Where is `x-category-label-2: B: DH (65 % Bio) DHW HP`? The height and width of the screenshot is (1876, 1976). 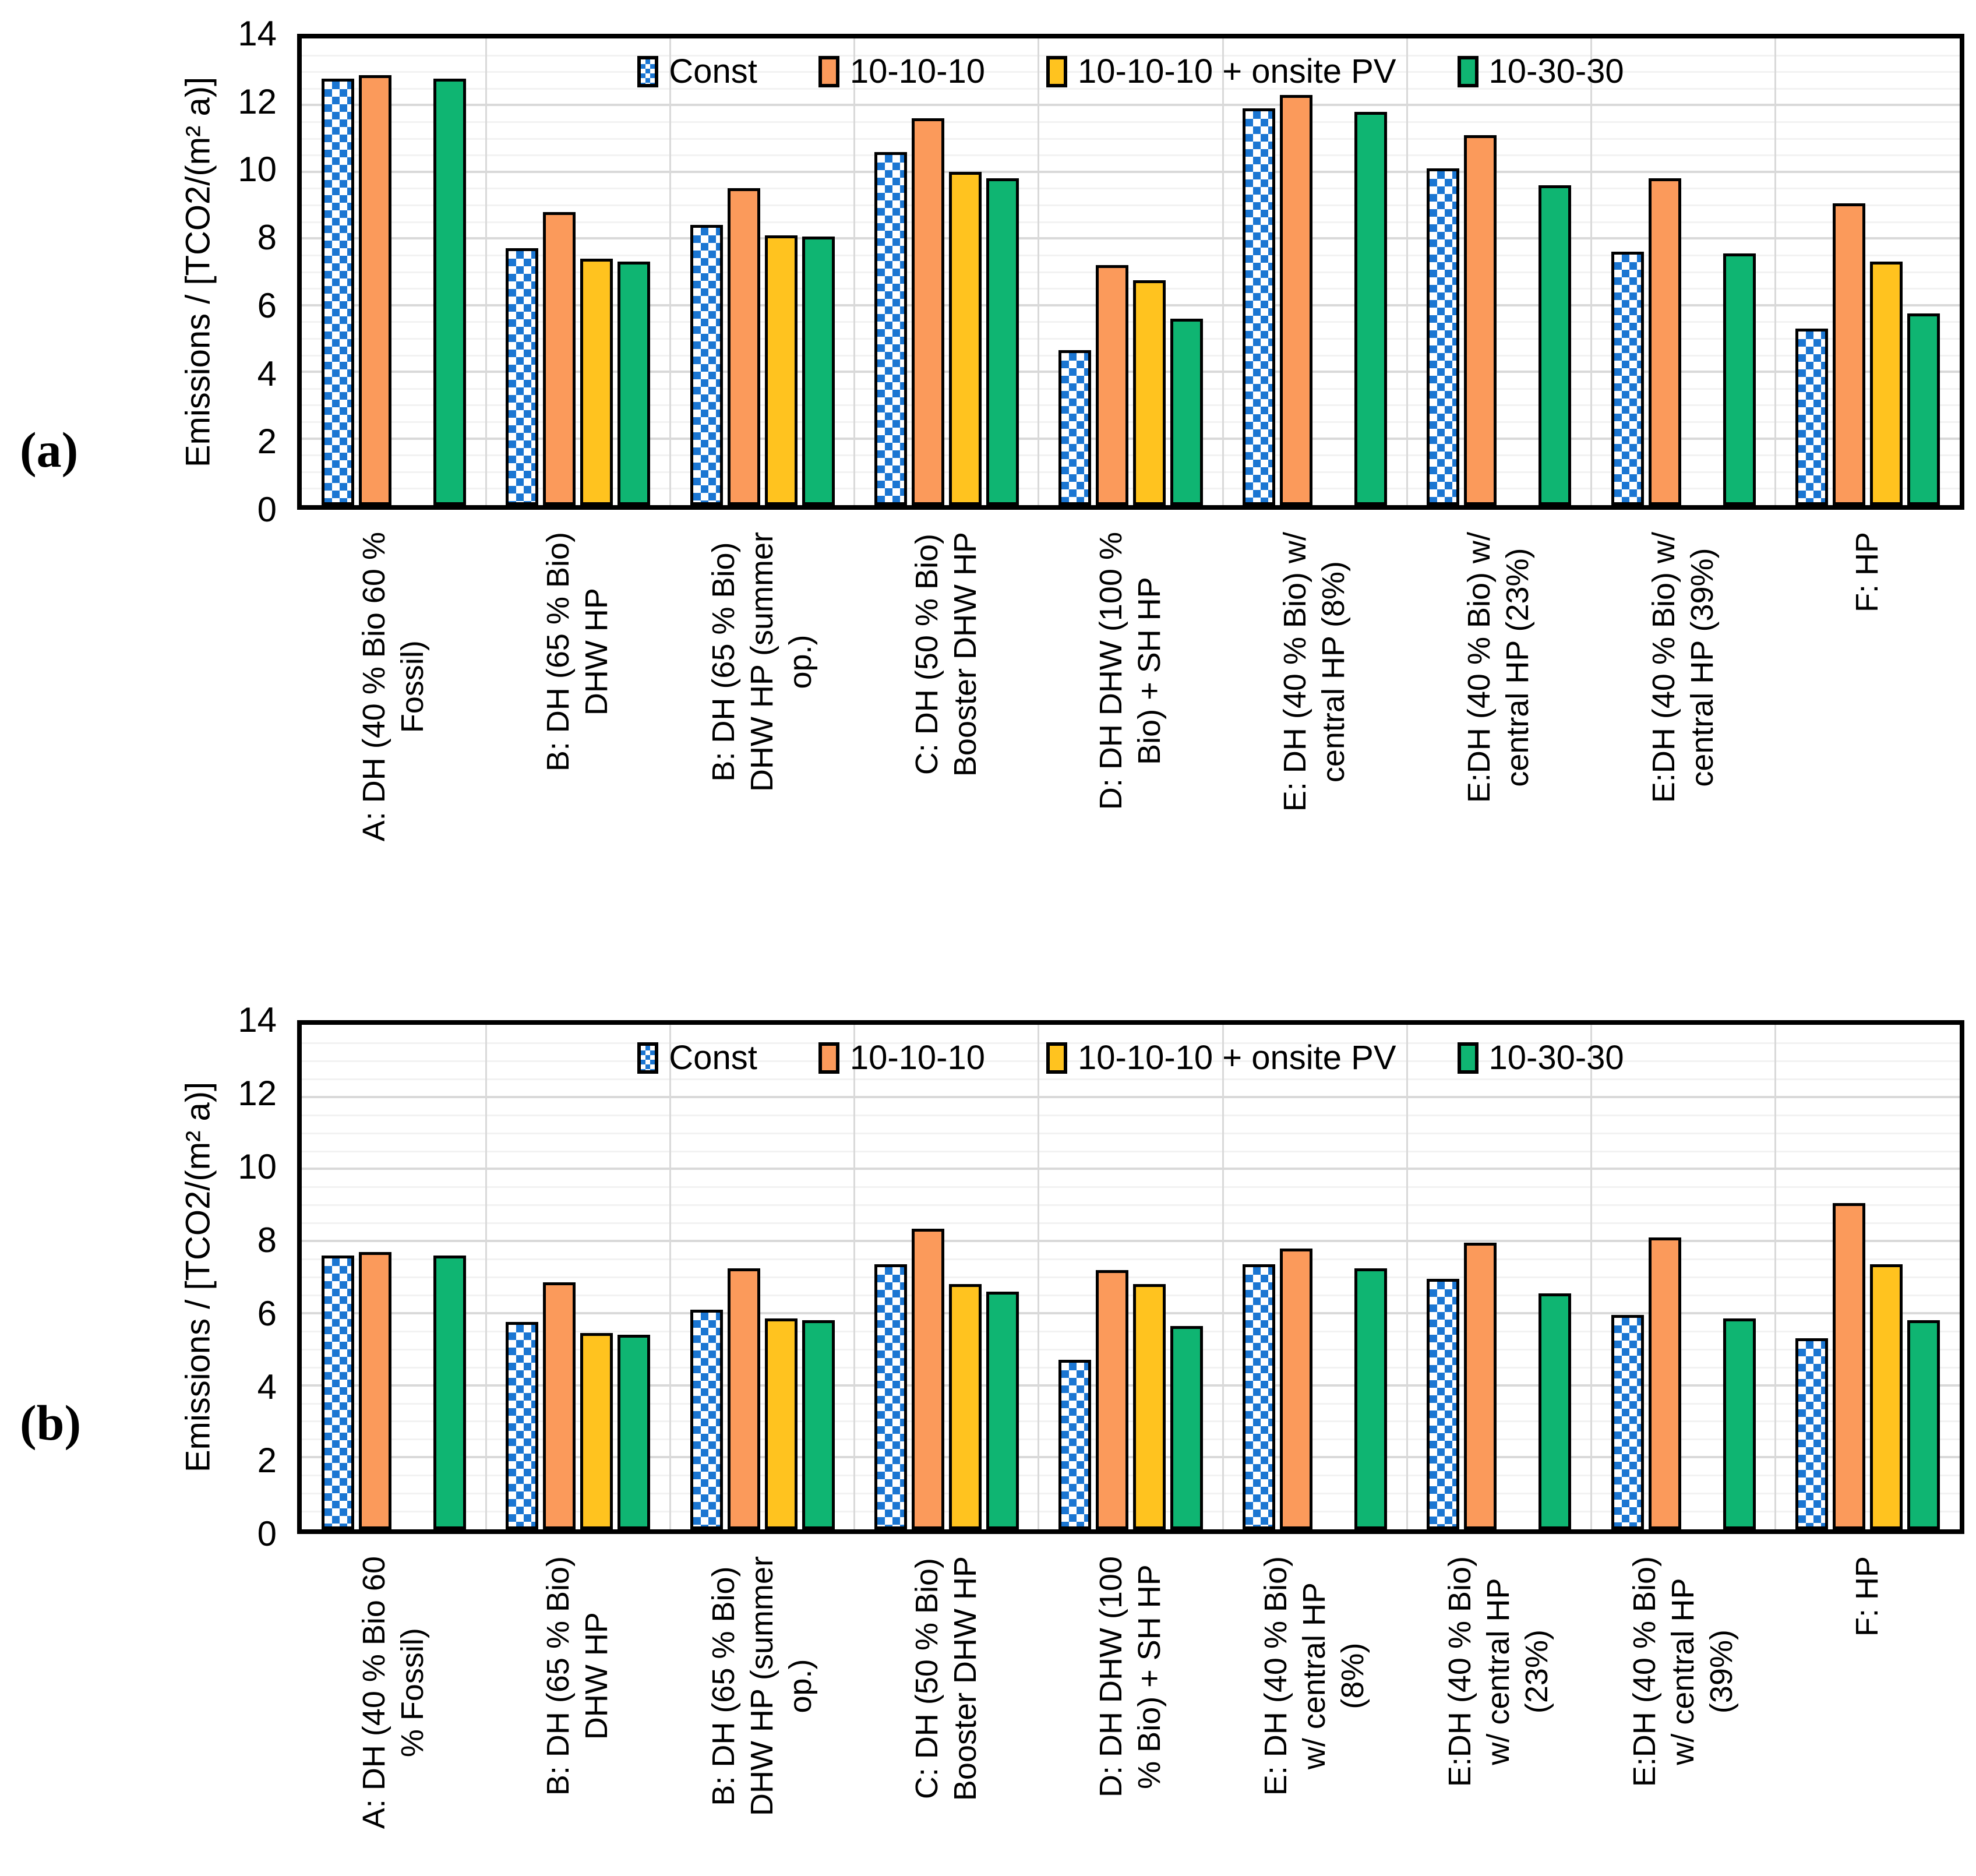
x-category-label-2: B: DH (65 % Bio) DHW HP is located at coordinates (578, 1676).